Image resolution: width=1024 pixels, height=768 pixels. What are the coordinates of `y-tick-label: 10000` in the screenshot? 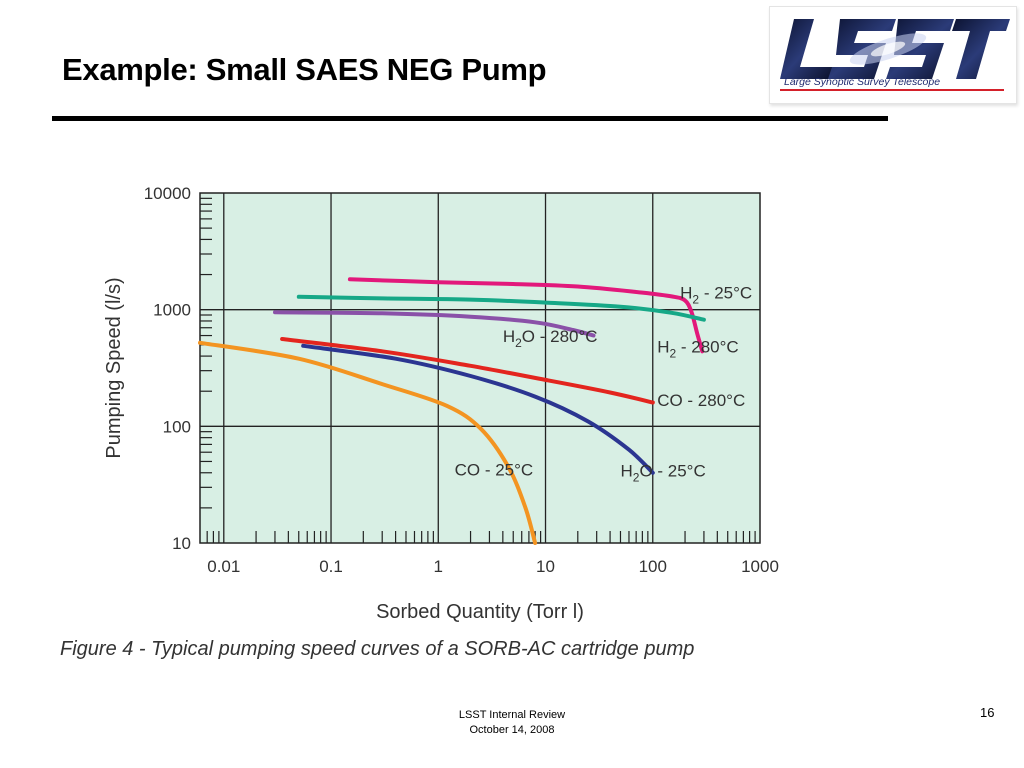 It's located at (167, 193).